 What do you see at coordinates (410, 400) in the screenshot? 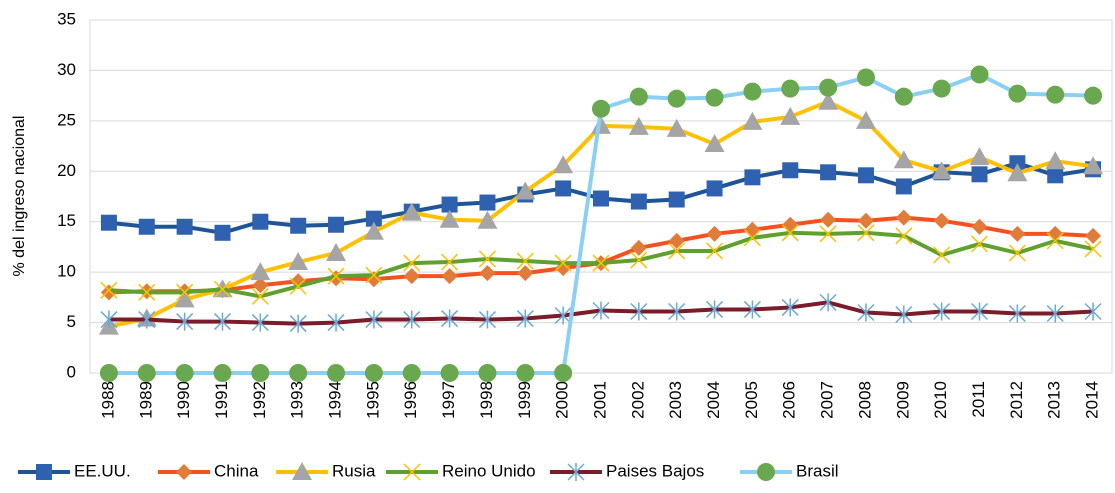
I see `x-tick-label: 1996` at bounding box center [410, 400].